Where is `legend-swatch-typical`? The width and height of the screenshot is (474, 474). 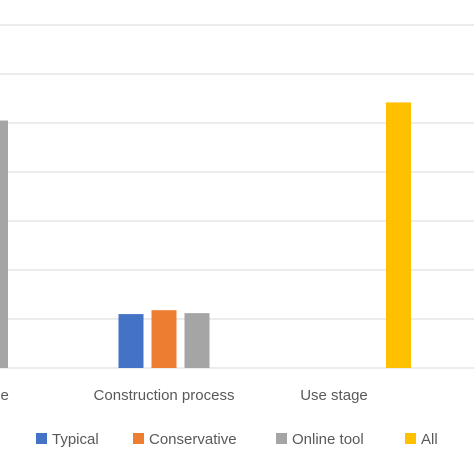
legend-swatch-typical is located at coordinates (41, 438).